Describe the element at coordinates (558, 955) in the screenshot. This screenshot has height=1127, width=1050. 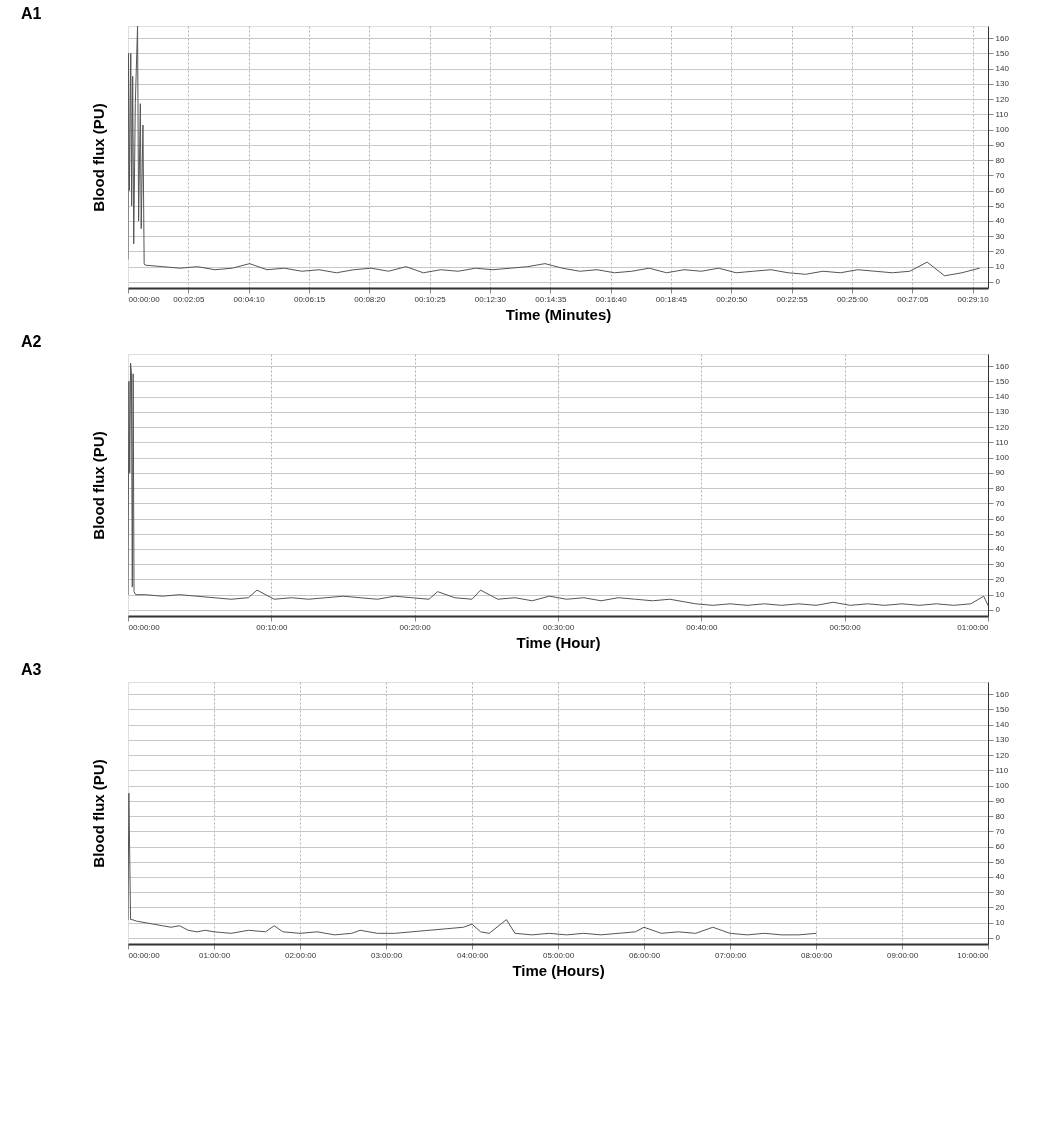
I see `x-tick-label: 05:00:00` at that location.